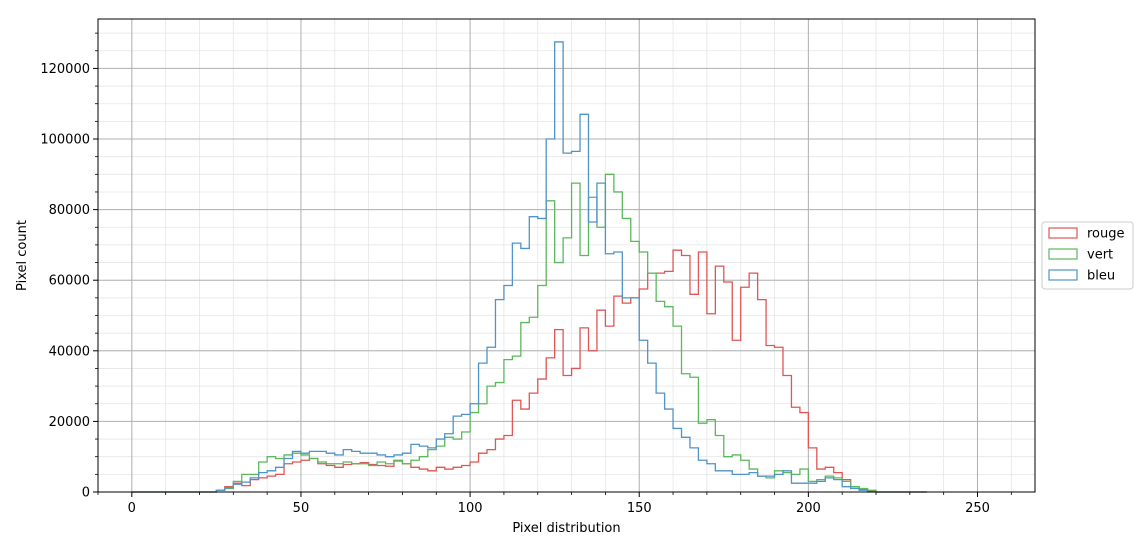 The height and width of the screenshot is (541, 1140). I want to click on y-tick-label: 60000, so click(69, 281).